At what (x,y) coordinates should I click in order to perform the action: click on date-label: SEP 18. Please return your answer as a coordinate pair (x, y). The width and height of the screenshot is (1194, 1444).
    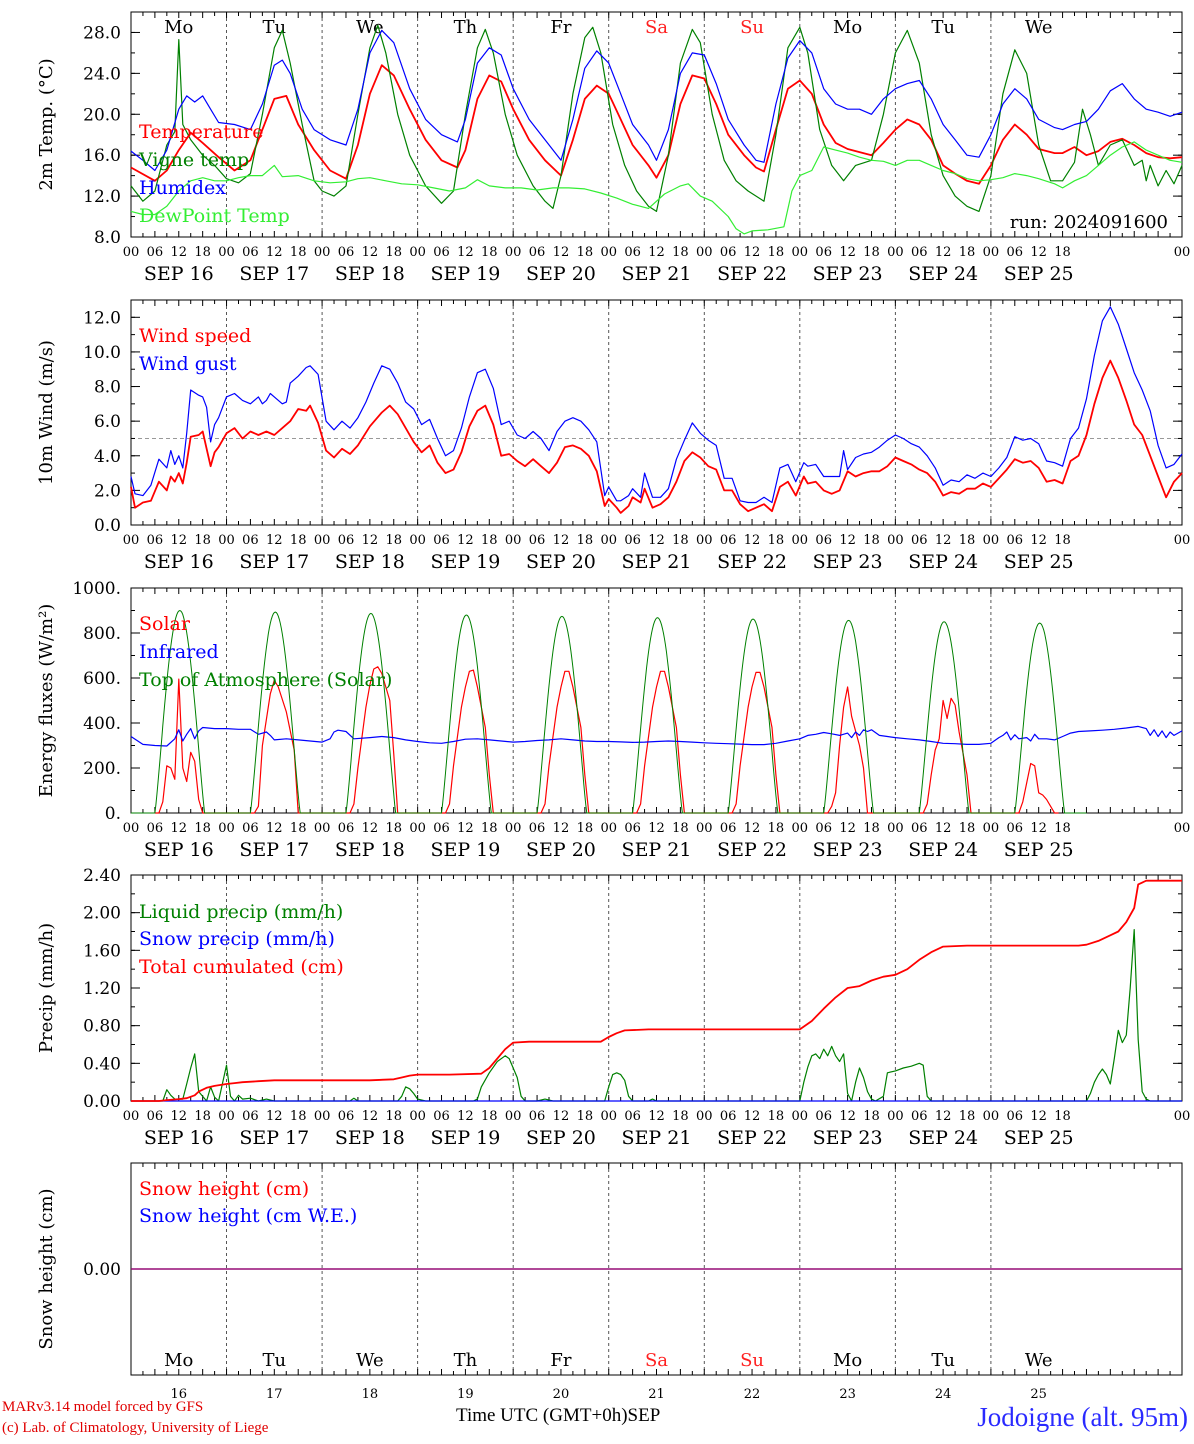
    Looking at the image, I should click on (370, 1138).